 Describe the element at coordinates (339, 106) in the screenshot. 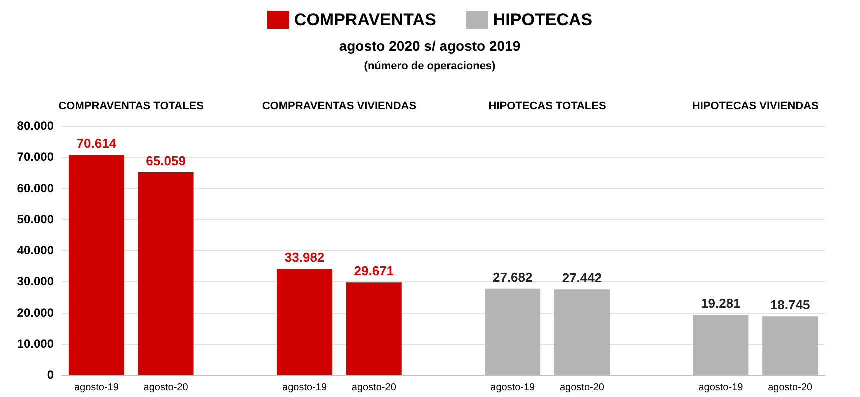

I see `text: COMPRAVENTAS VIVIENDAS` at that location.